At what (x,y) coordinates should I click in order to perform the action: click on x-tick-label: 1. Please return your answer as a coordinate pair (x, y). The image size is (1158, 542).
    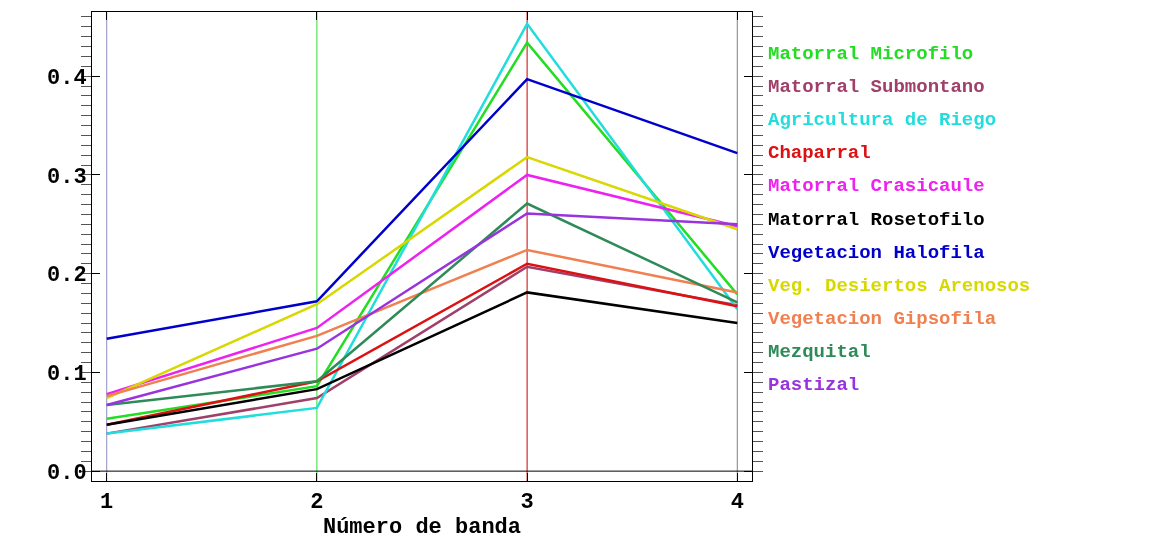
    Looking at the image, I should click on (107, 503).